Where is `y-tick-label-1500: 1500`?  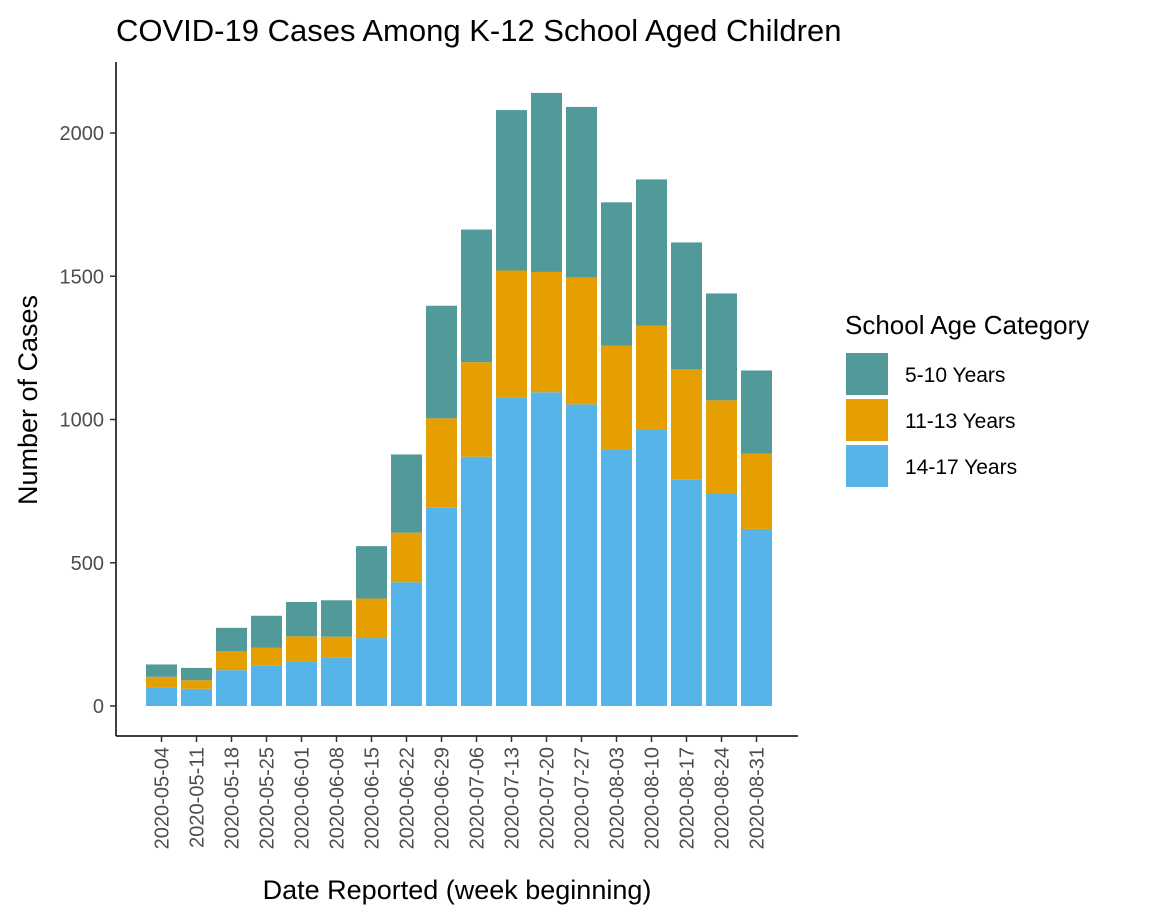 y-tick-label-1500: 1500 is located at coordinates (82, 277).